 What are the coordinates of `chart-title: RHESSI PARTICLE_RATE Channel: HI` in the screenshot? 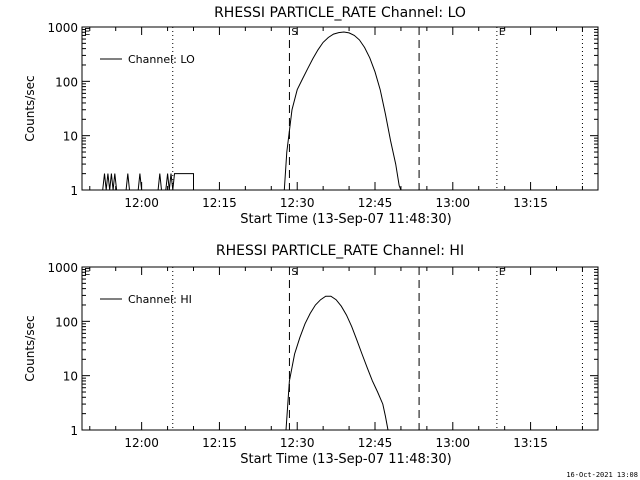 It's located at (340, 251).